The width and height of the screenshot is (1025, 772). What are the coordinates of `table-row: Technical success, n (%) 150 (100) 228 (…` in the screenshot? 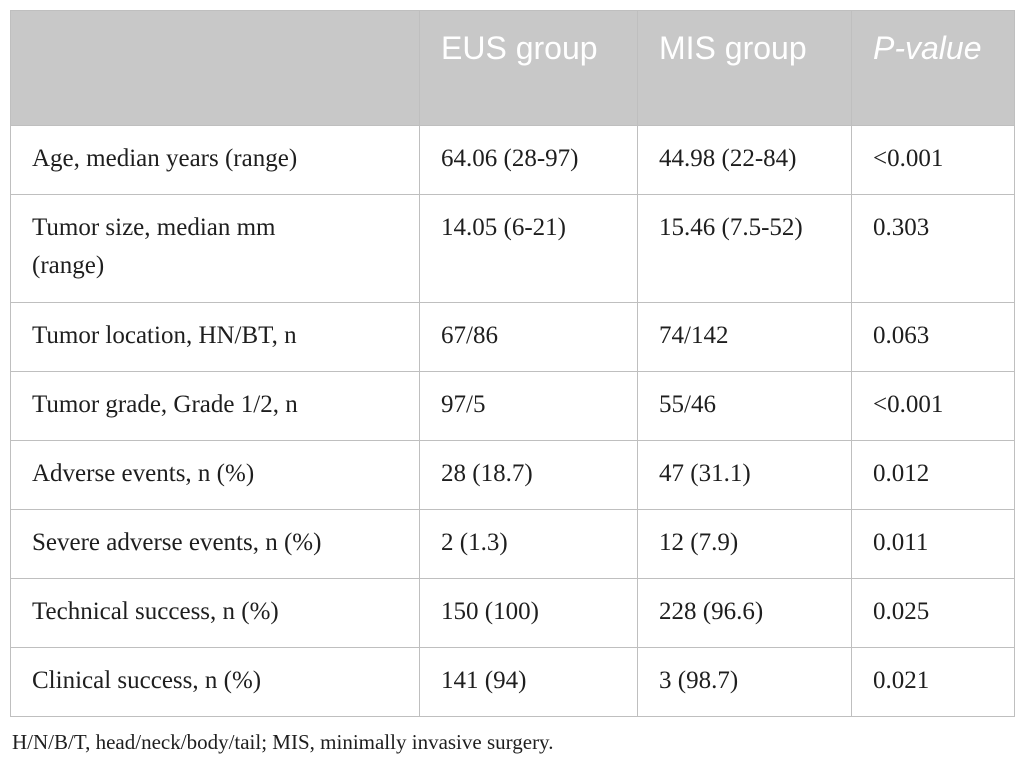 It's located at (512, 613).